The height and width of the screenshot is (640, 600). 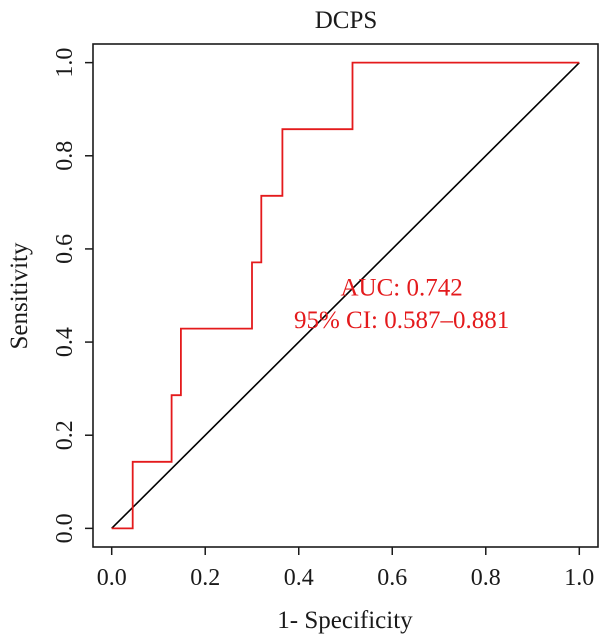 What do you see at coordinates (345, 569) in the screenshot?
I see `x-axis: 0.0 0.2 0.4 0.6 0.8 1.0` at bounding box center [345, 569].